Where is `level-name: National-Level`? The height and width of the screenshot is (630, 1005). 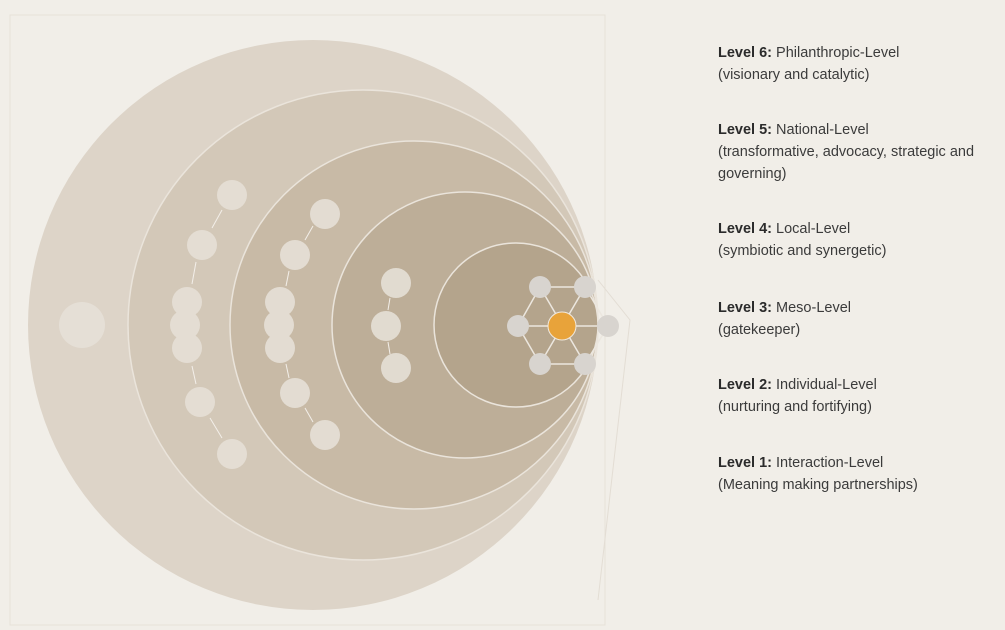
level-name: National-Level is located at coordinates (822, 130).